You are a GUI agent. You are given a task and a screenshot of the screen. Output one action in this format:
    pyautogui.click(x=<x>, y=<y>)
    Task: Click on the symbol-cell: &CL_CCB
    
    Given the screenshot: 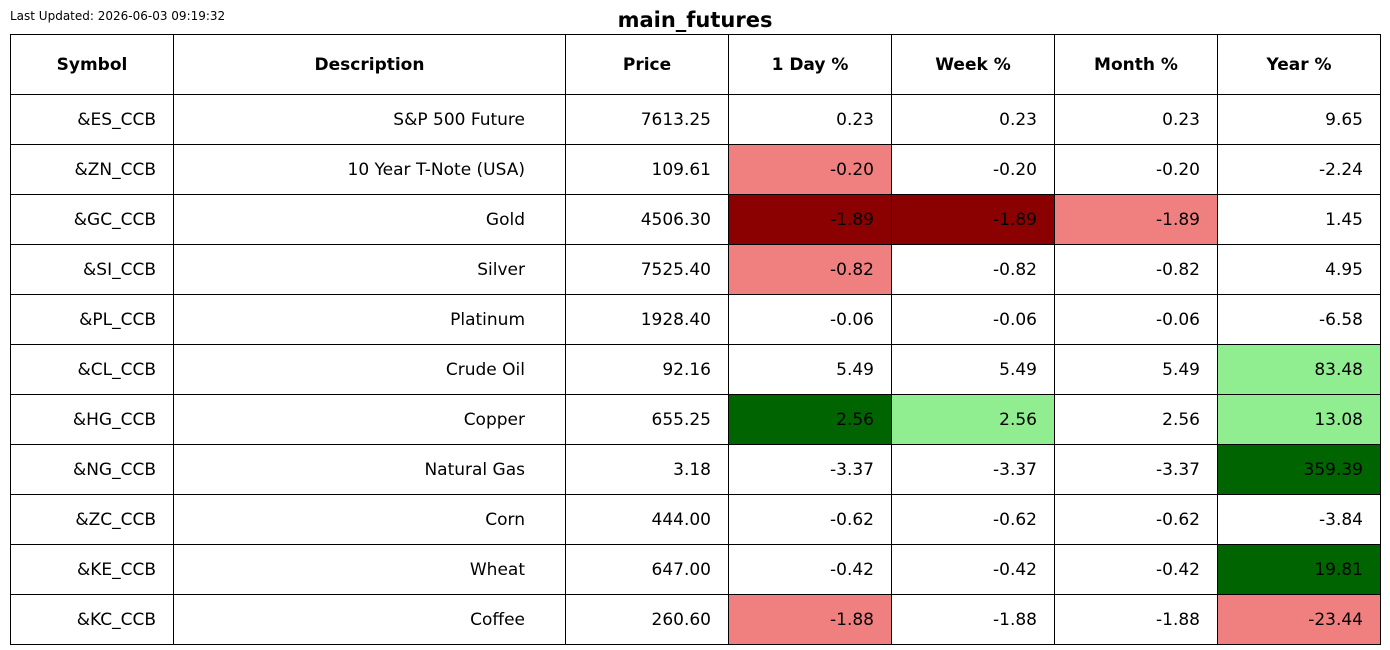 What is the action you would take?
    pyautogui.click(x=92, y=369)
    